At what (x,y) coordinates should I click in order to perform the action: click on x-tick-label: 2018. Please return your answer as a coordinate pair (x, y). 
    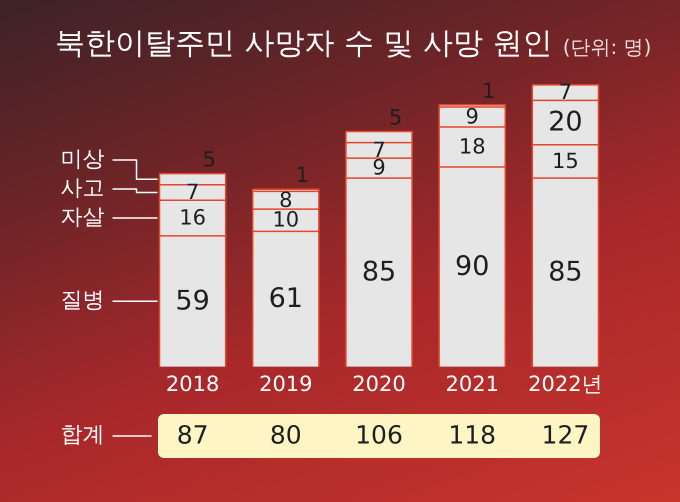
    Looking at the image, I should click on (193, 384).